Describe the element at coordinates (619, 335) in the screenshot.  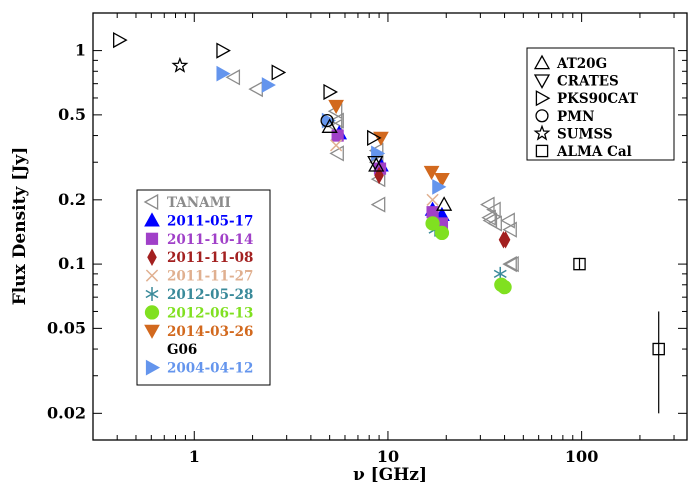
I see `series-alma-cal` at that location.